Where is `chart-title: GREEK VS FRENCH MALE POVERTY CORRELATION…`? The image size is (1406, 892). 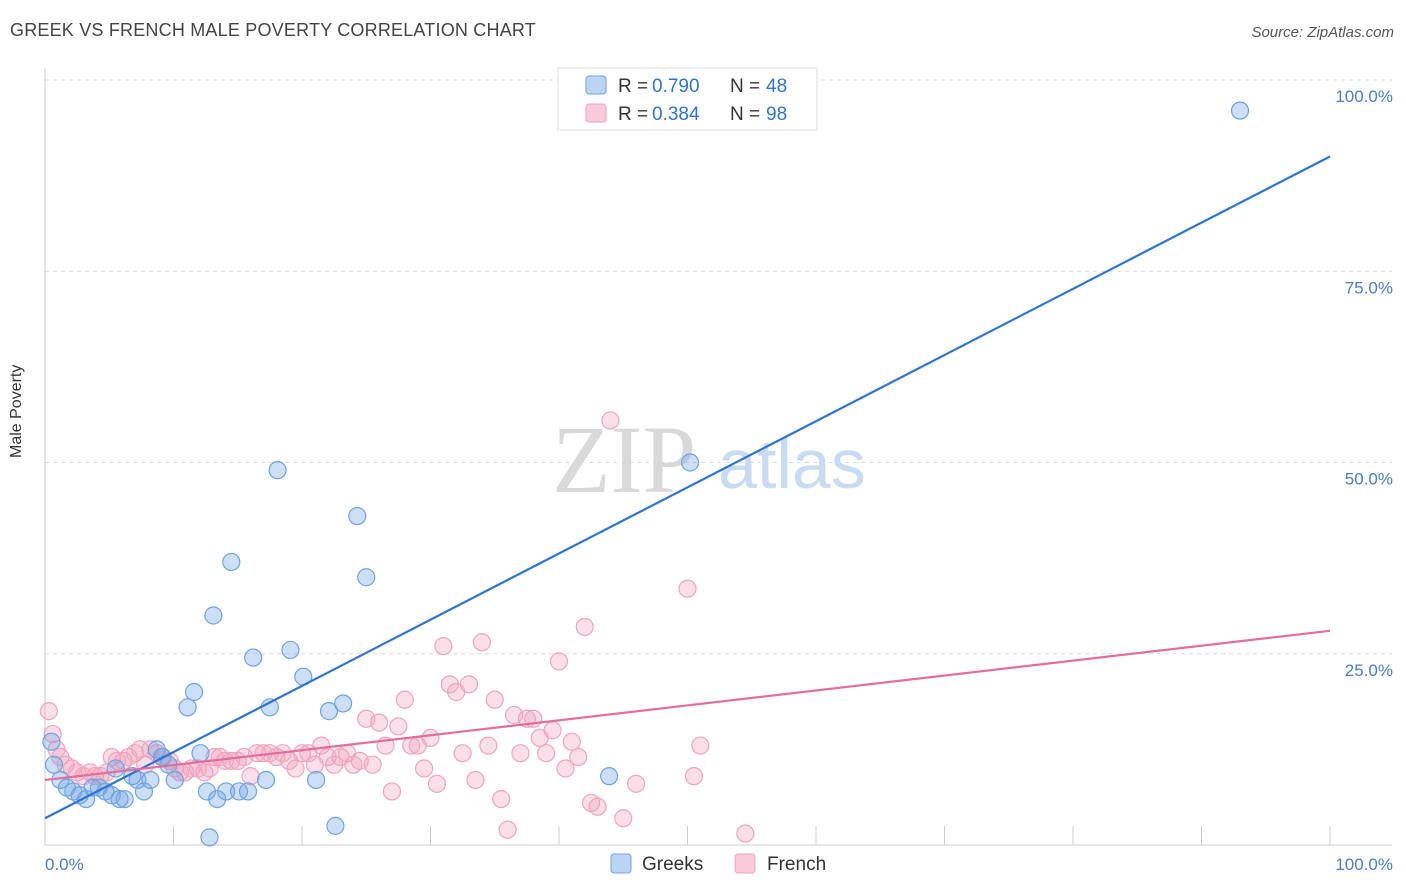
chart-title: GREEK VS FRENCH MALE POVERTY CORRELATION… is located at coordinates (273, 30).